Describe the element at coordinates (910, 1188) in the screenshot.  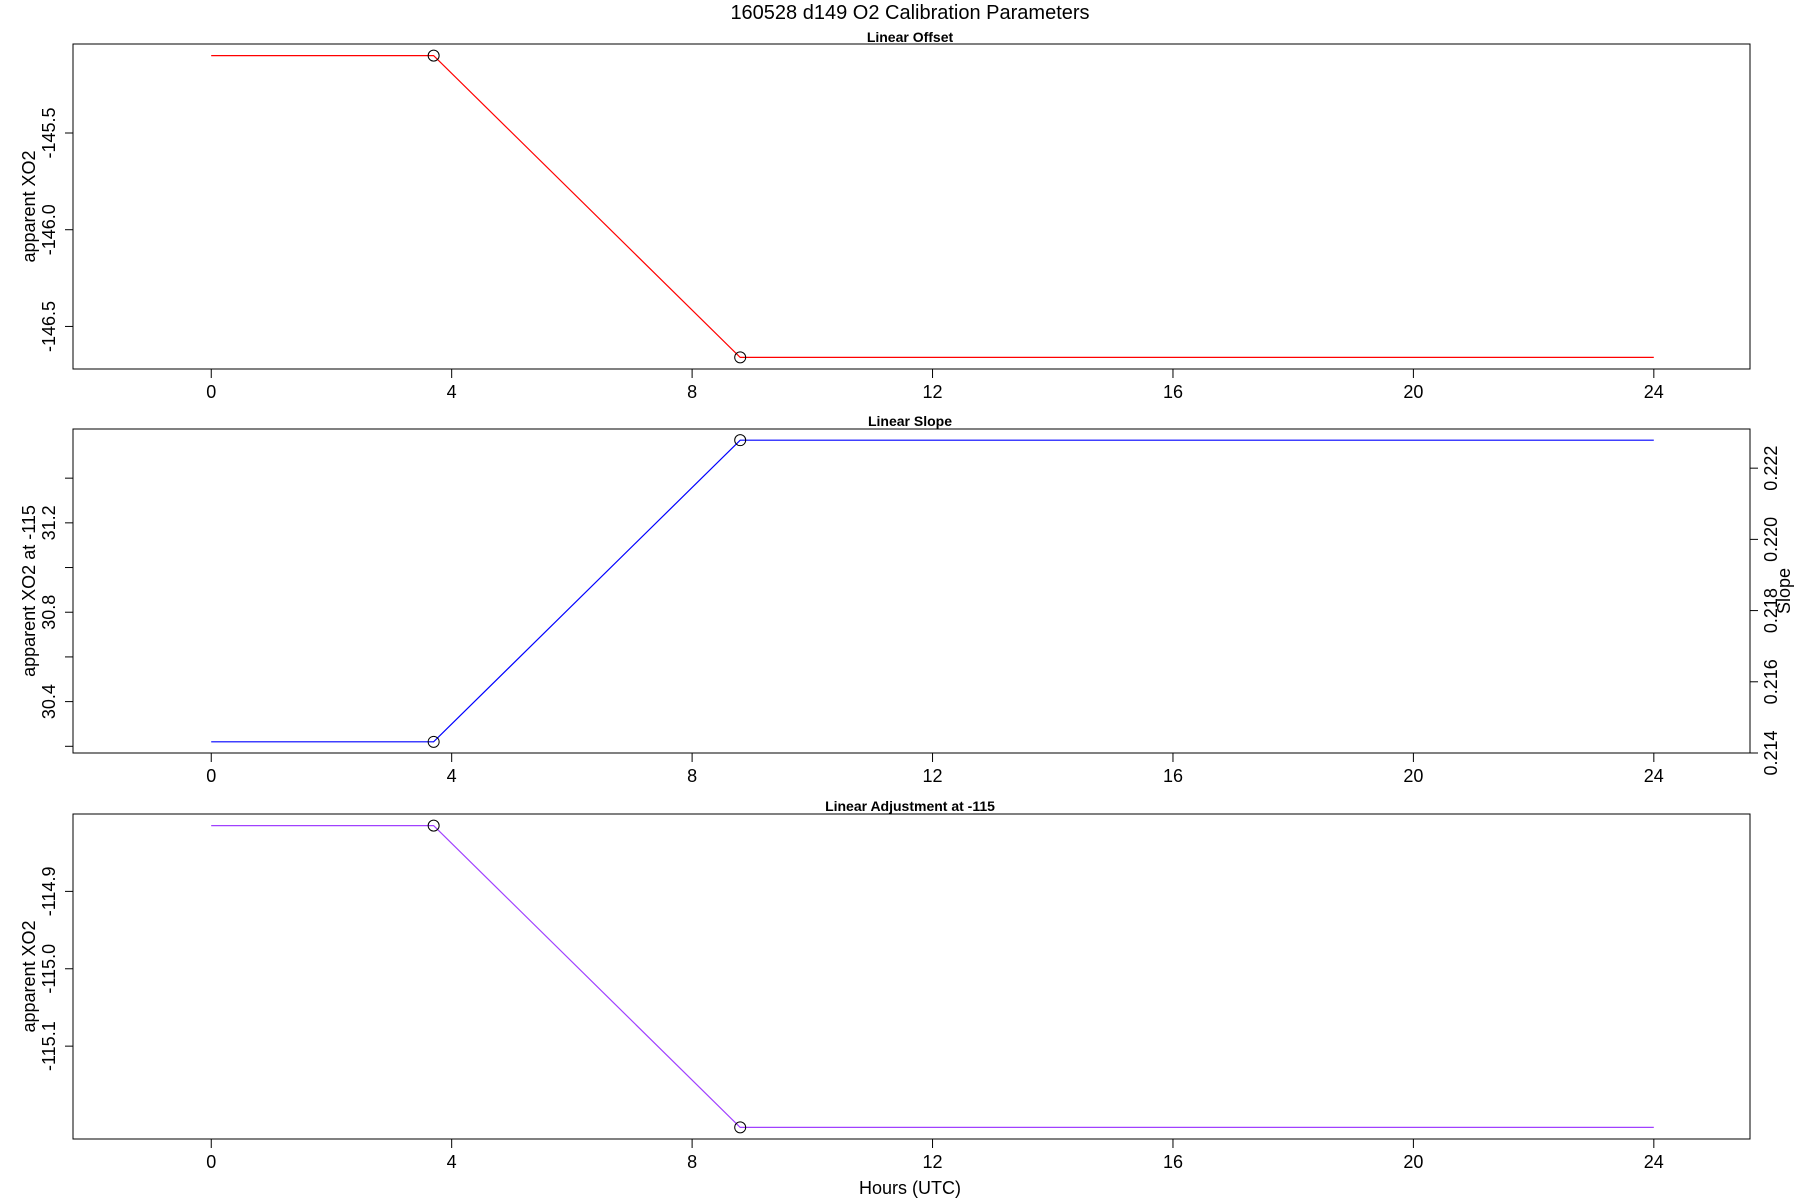
I see `x-axis-label: Hours (UTC)` at that location.